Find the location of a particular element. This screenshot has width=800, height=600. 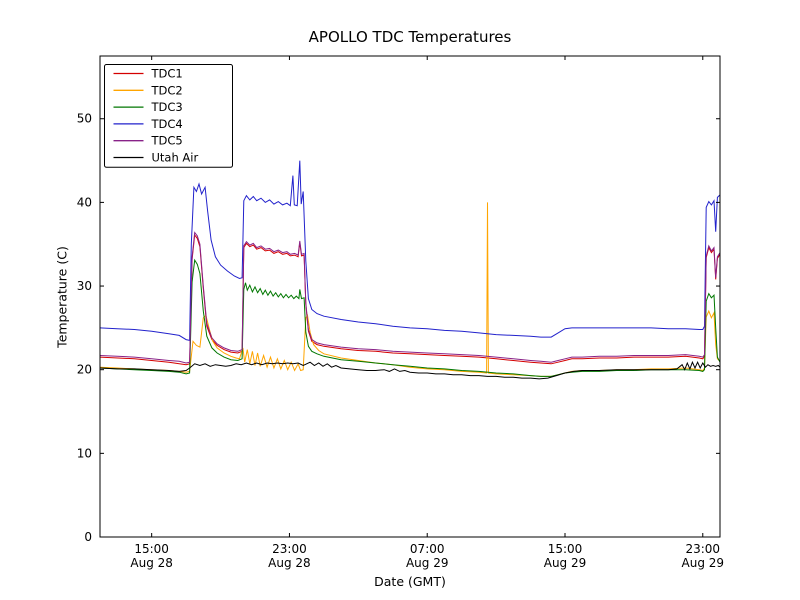

legend-label-utah-air: Utah Air is located at coordinates (175, 158).